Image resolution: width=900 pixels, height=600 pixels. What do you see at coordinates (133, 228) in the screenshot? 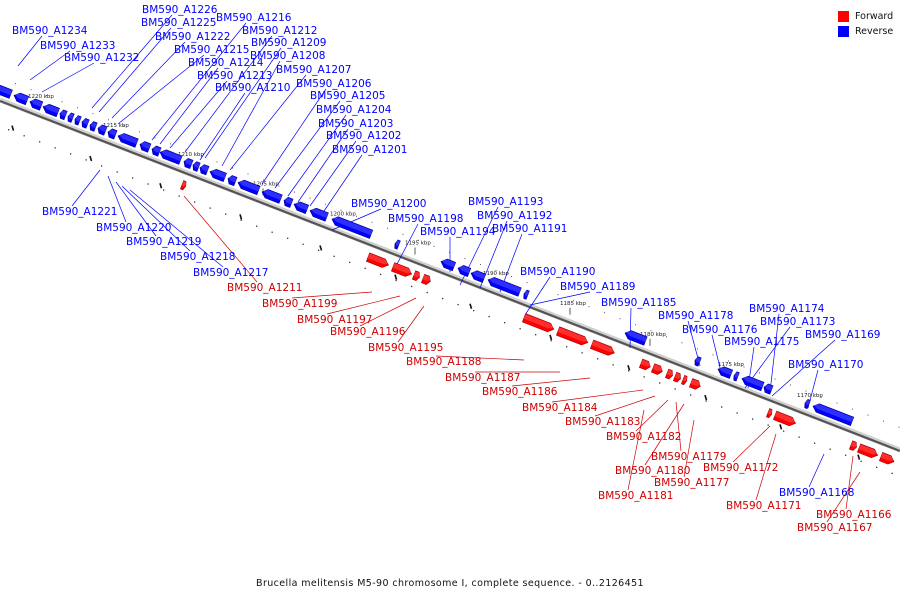
I see `reverse-gene-label: BM590_A1220` at bounding box center [133, 228].